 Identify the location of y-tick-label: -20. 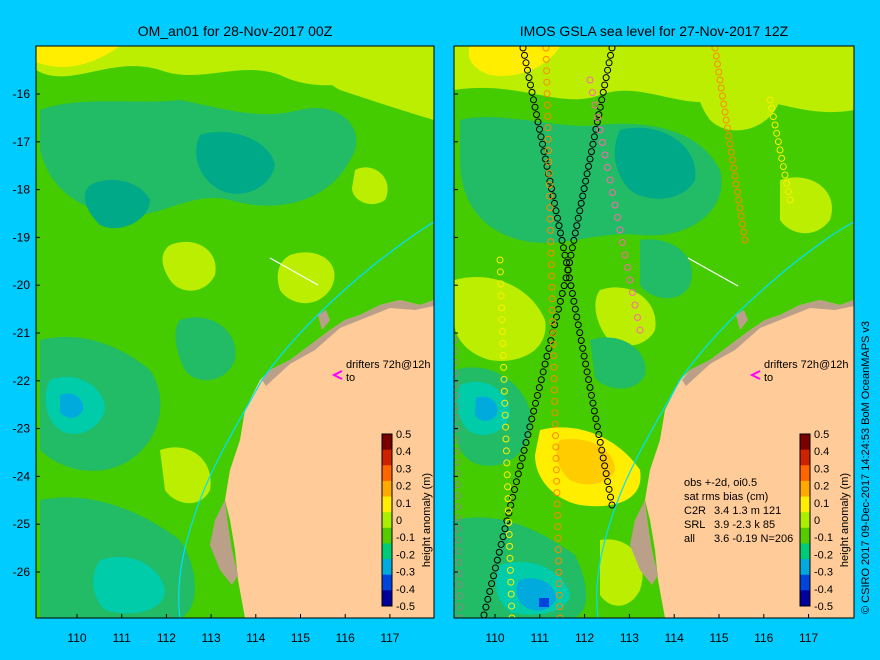
(22, 285).